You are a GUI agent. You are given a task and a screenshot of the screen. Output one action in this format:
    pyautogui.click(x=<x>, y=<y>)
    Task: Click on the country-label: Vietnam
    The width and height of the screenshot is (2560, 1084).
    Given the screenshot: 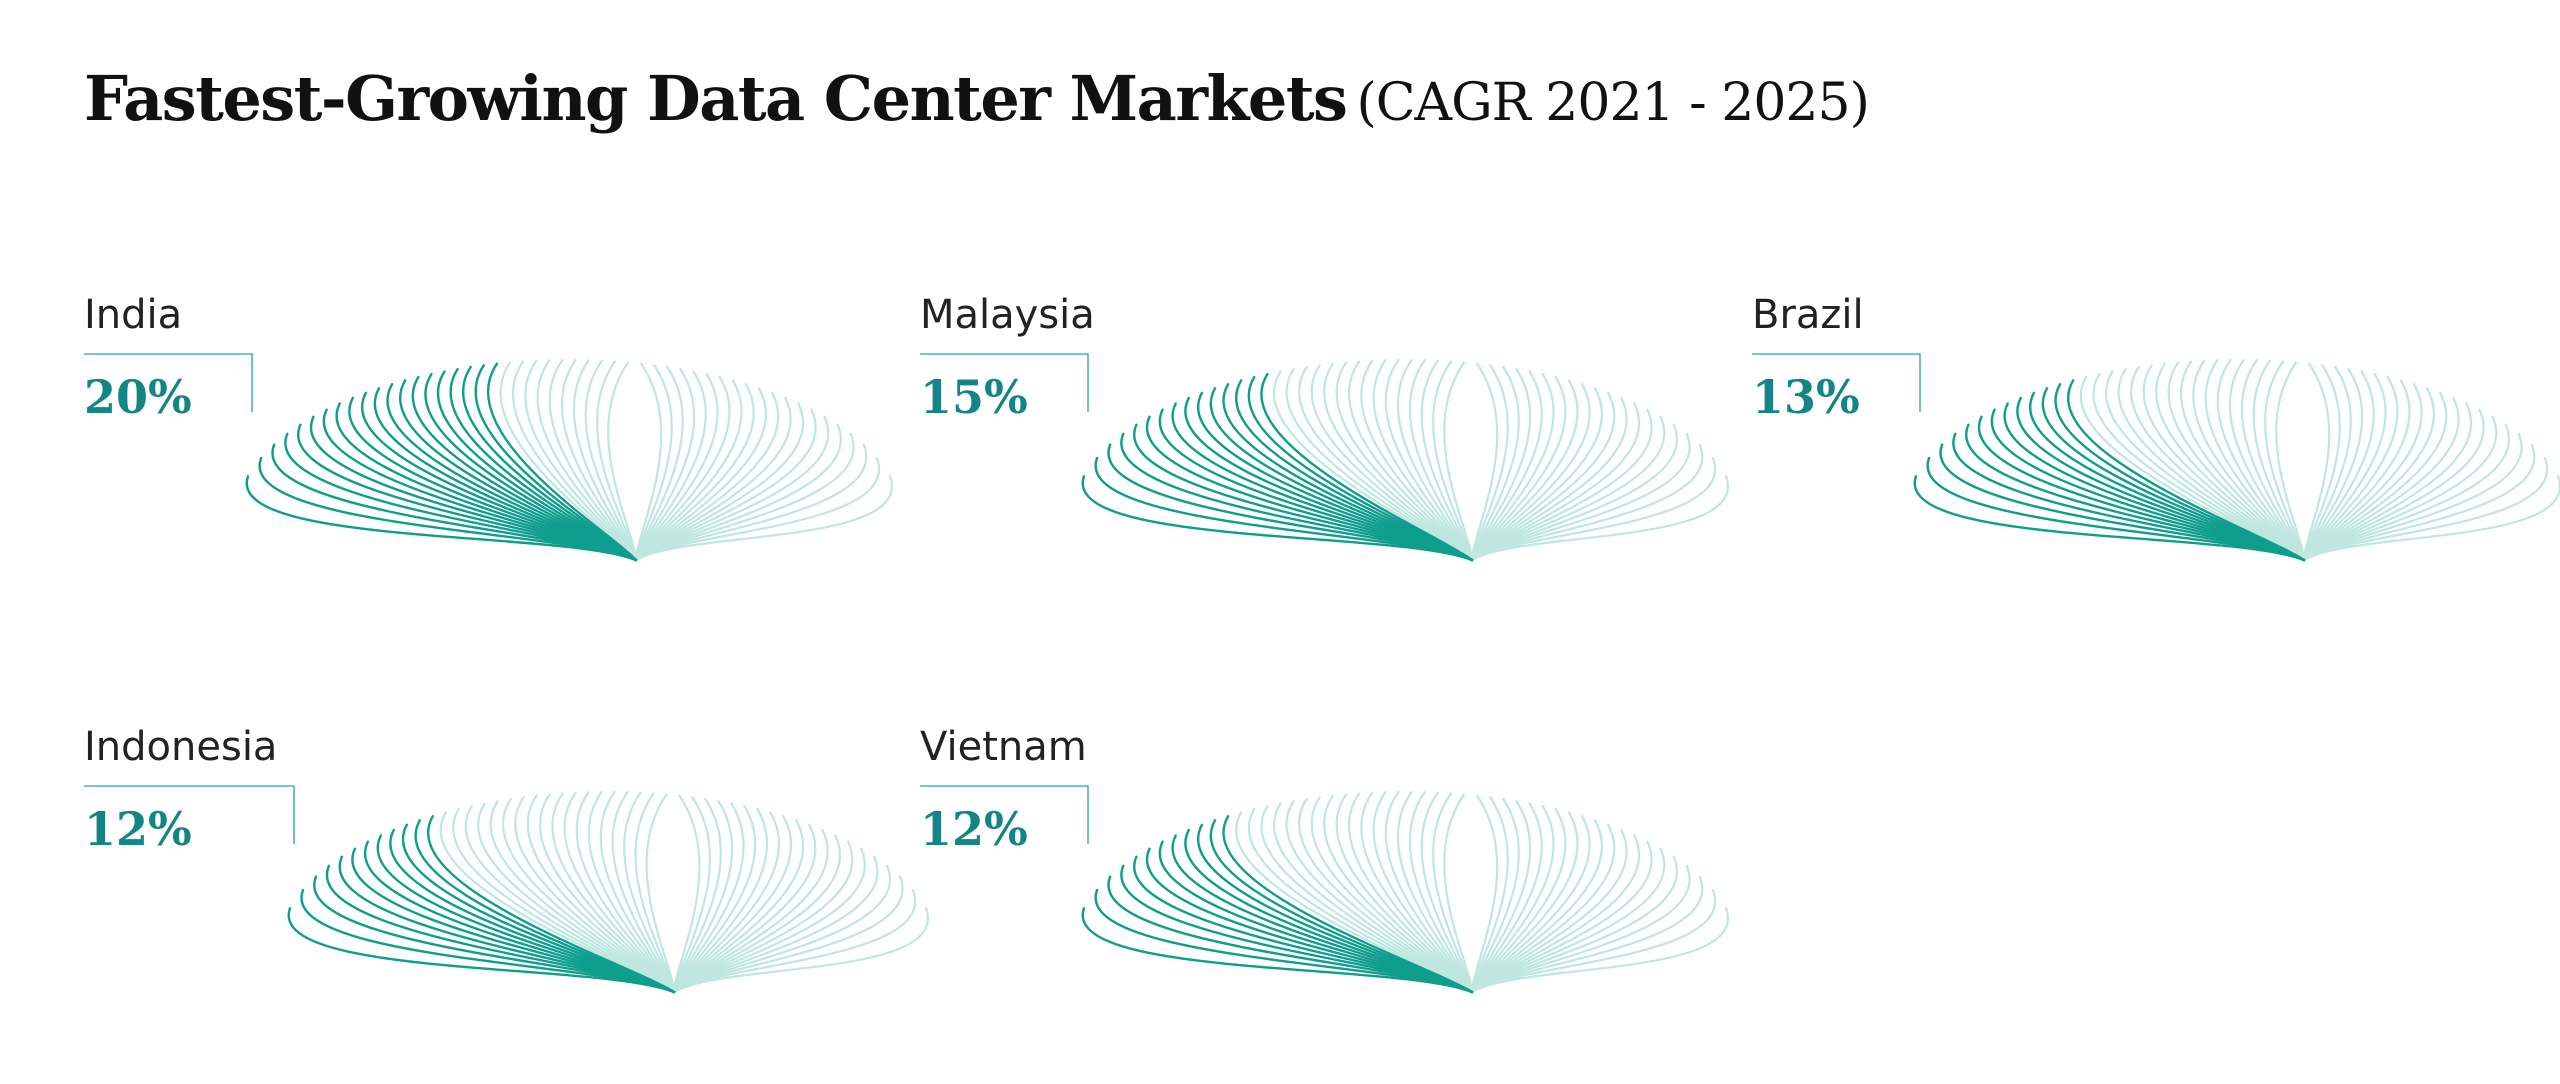 What is the action you would take?
    pyautogui.click(x=1003, y=747)
    